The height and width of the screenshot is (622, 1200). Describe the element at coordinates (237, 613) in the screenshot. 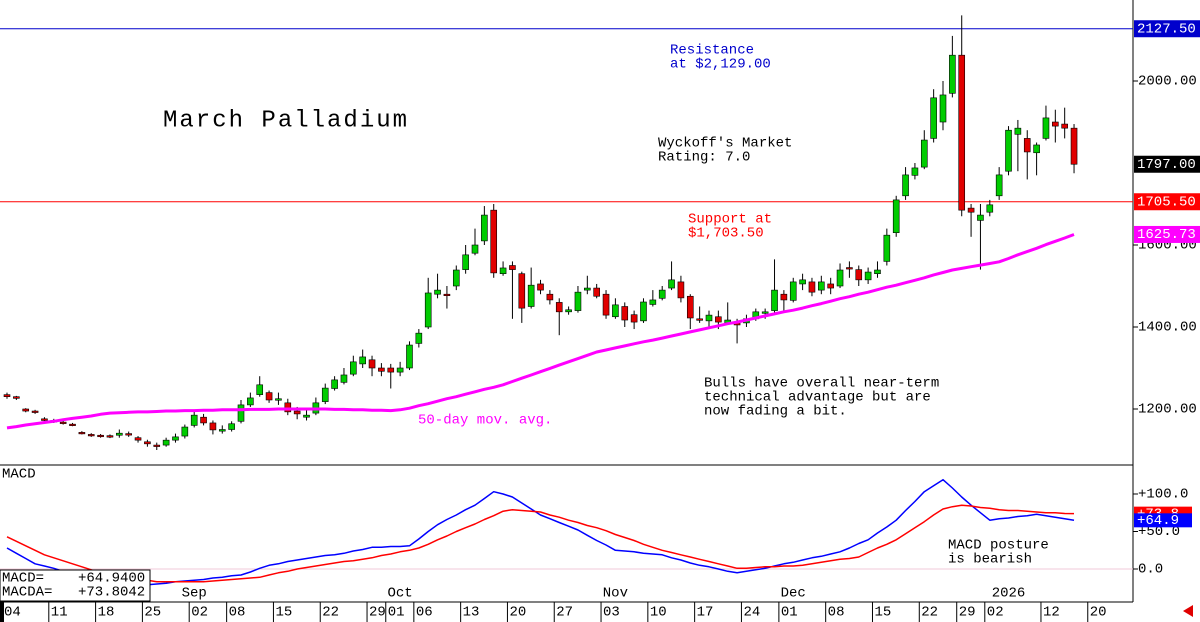

I see `x-tick-label: 08` at that location.